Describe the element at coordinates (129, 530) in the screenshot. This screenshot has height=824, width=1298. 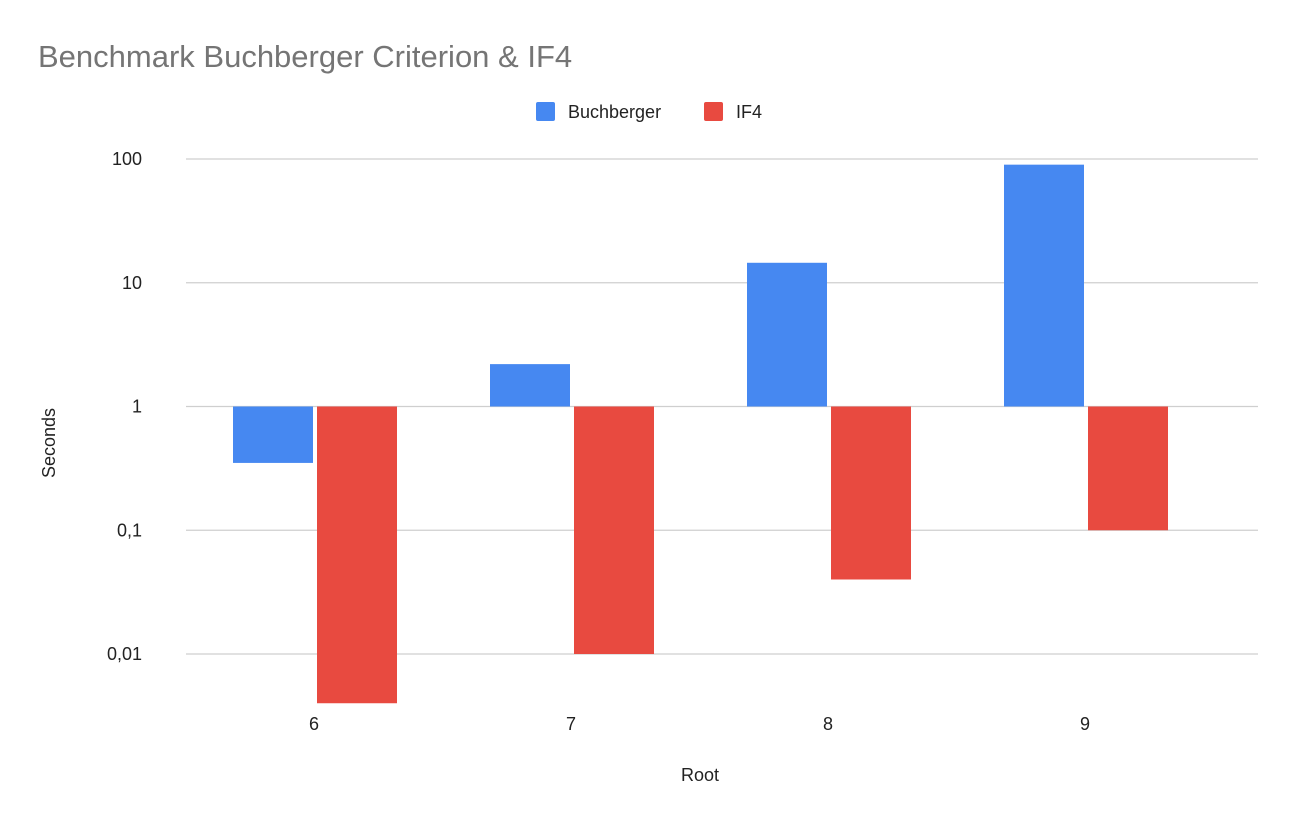
I see `y-tick-label: 0,1` at that location.